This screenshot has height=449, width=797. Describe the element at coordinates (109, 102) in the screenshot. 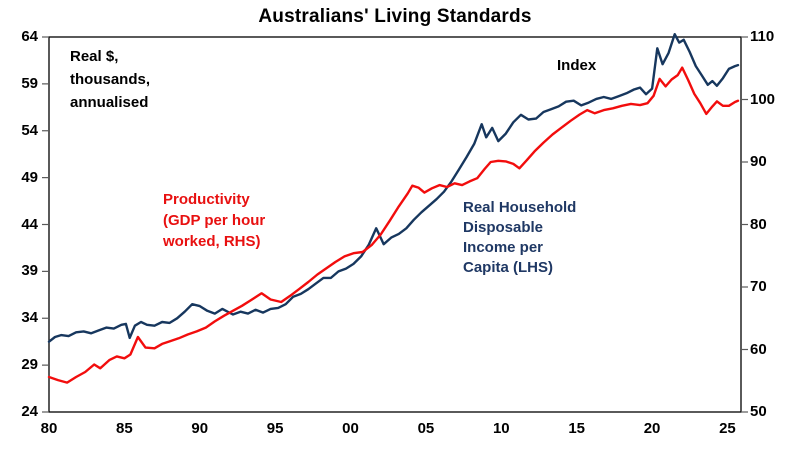

I see `left-axis-note-line: annualised` at that location.